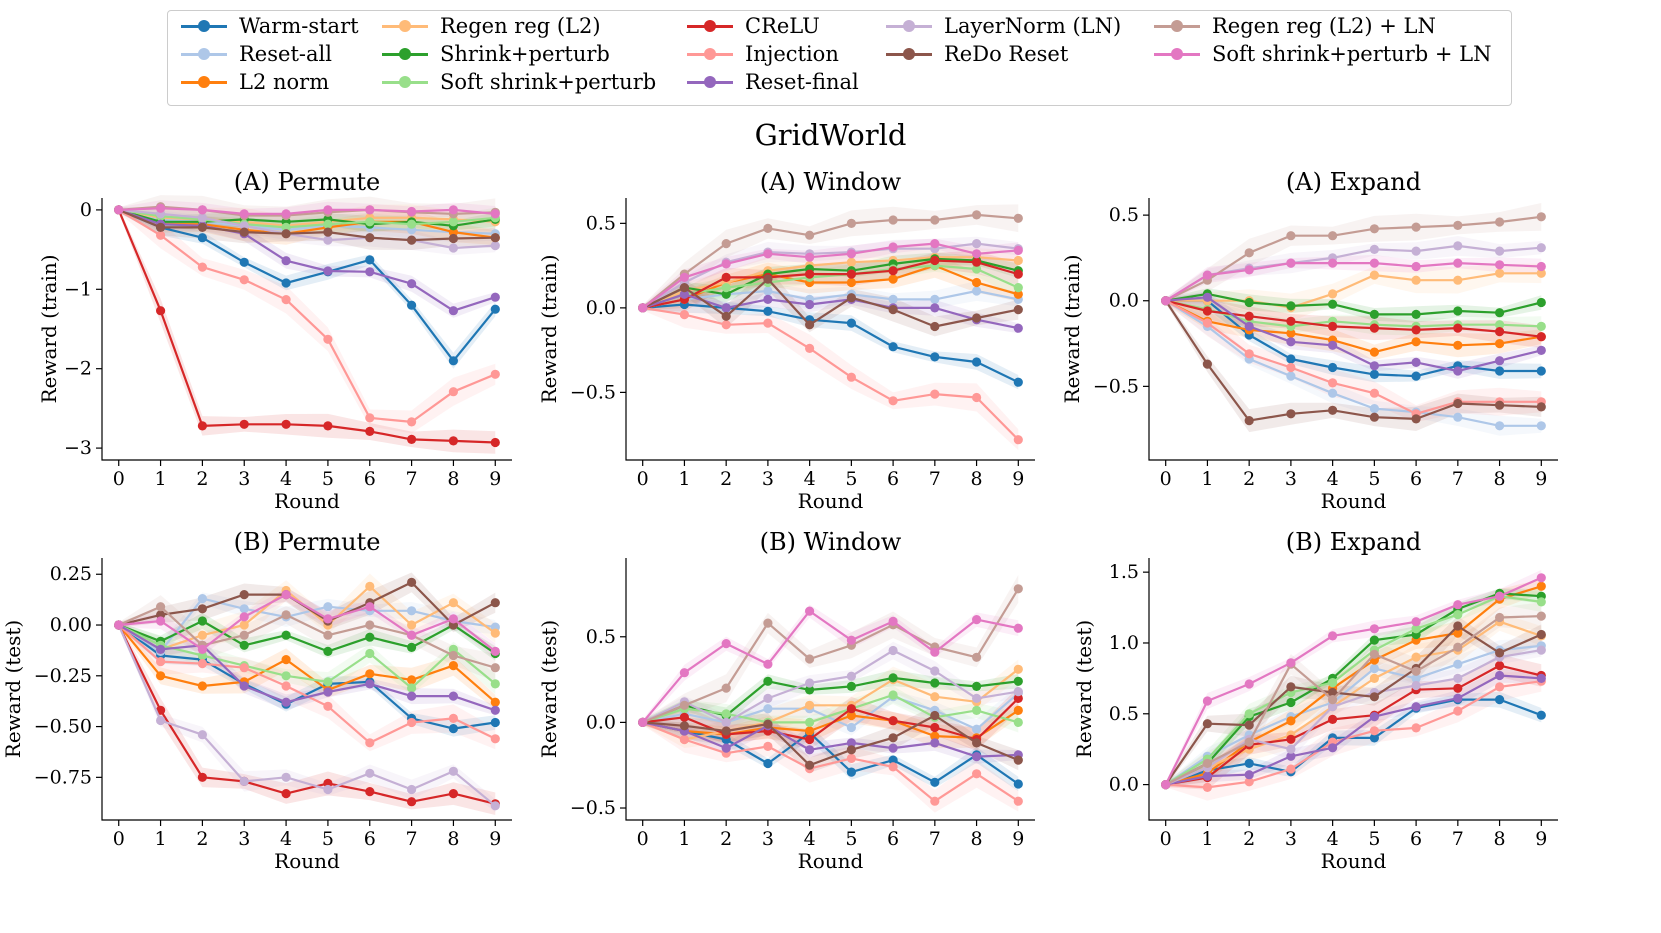  Describe the element at coordinates (792, 54) in the screenshot. I see `legend-label: Injection` at that location.